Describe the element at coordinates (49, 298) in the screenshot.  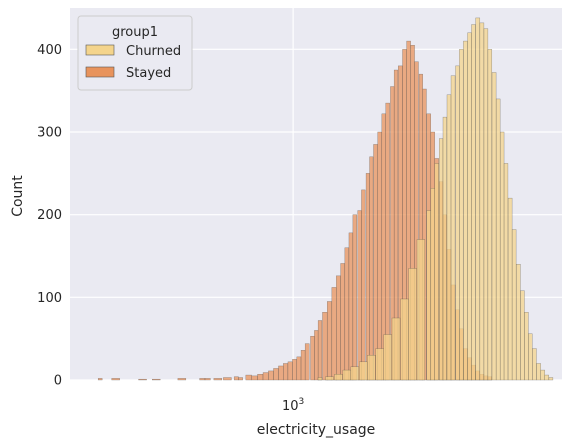
I see `y-tick-label: 100` at that location.